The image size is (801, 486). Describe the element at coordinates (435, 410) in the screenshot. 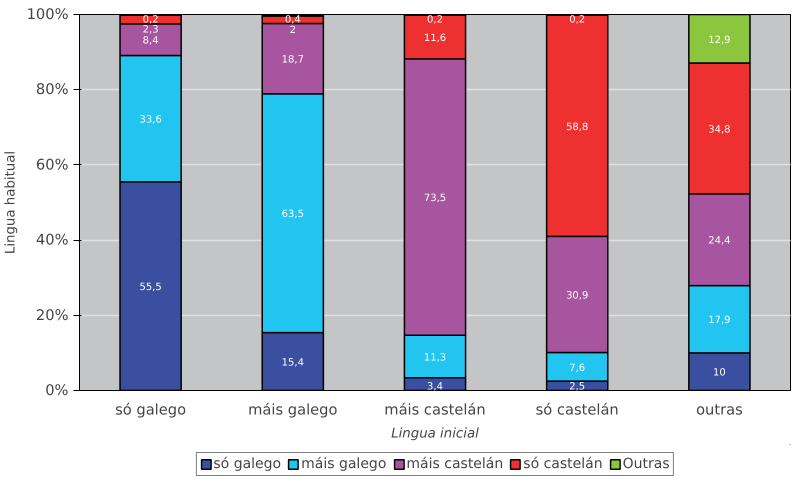

I see `x-tick-label: máis castelán` at that location.